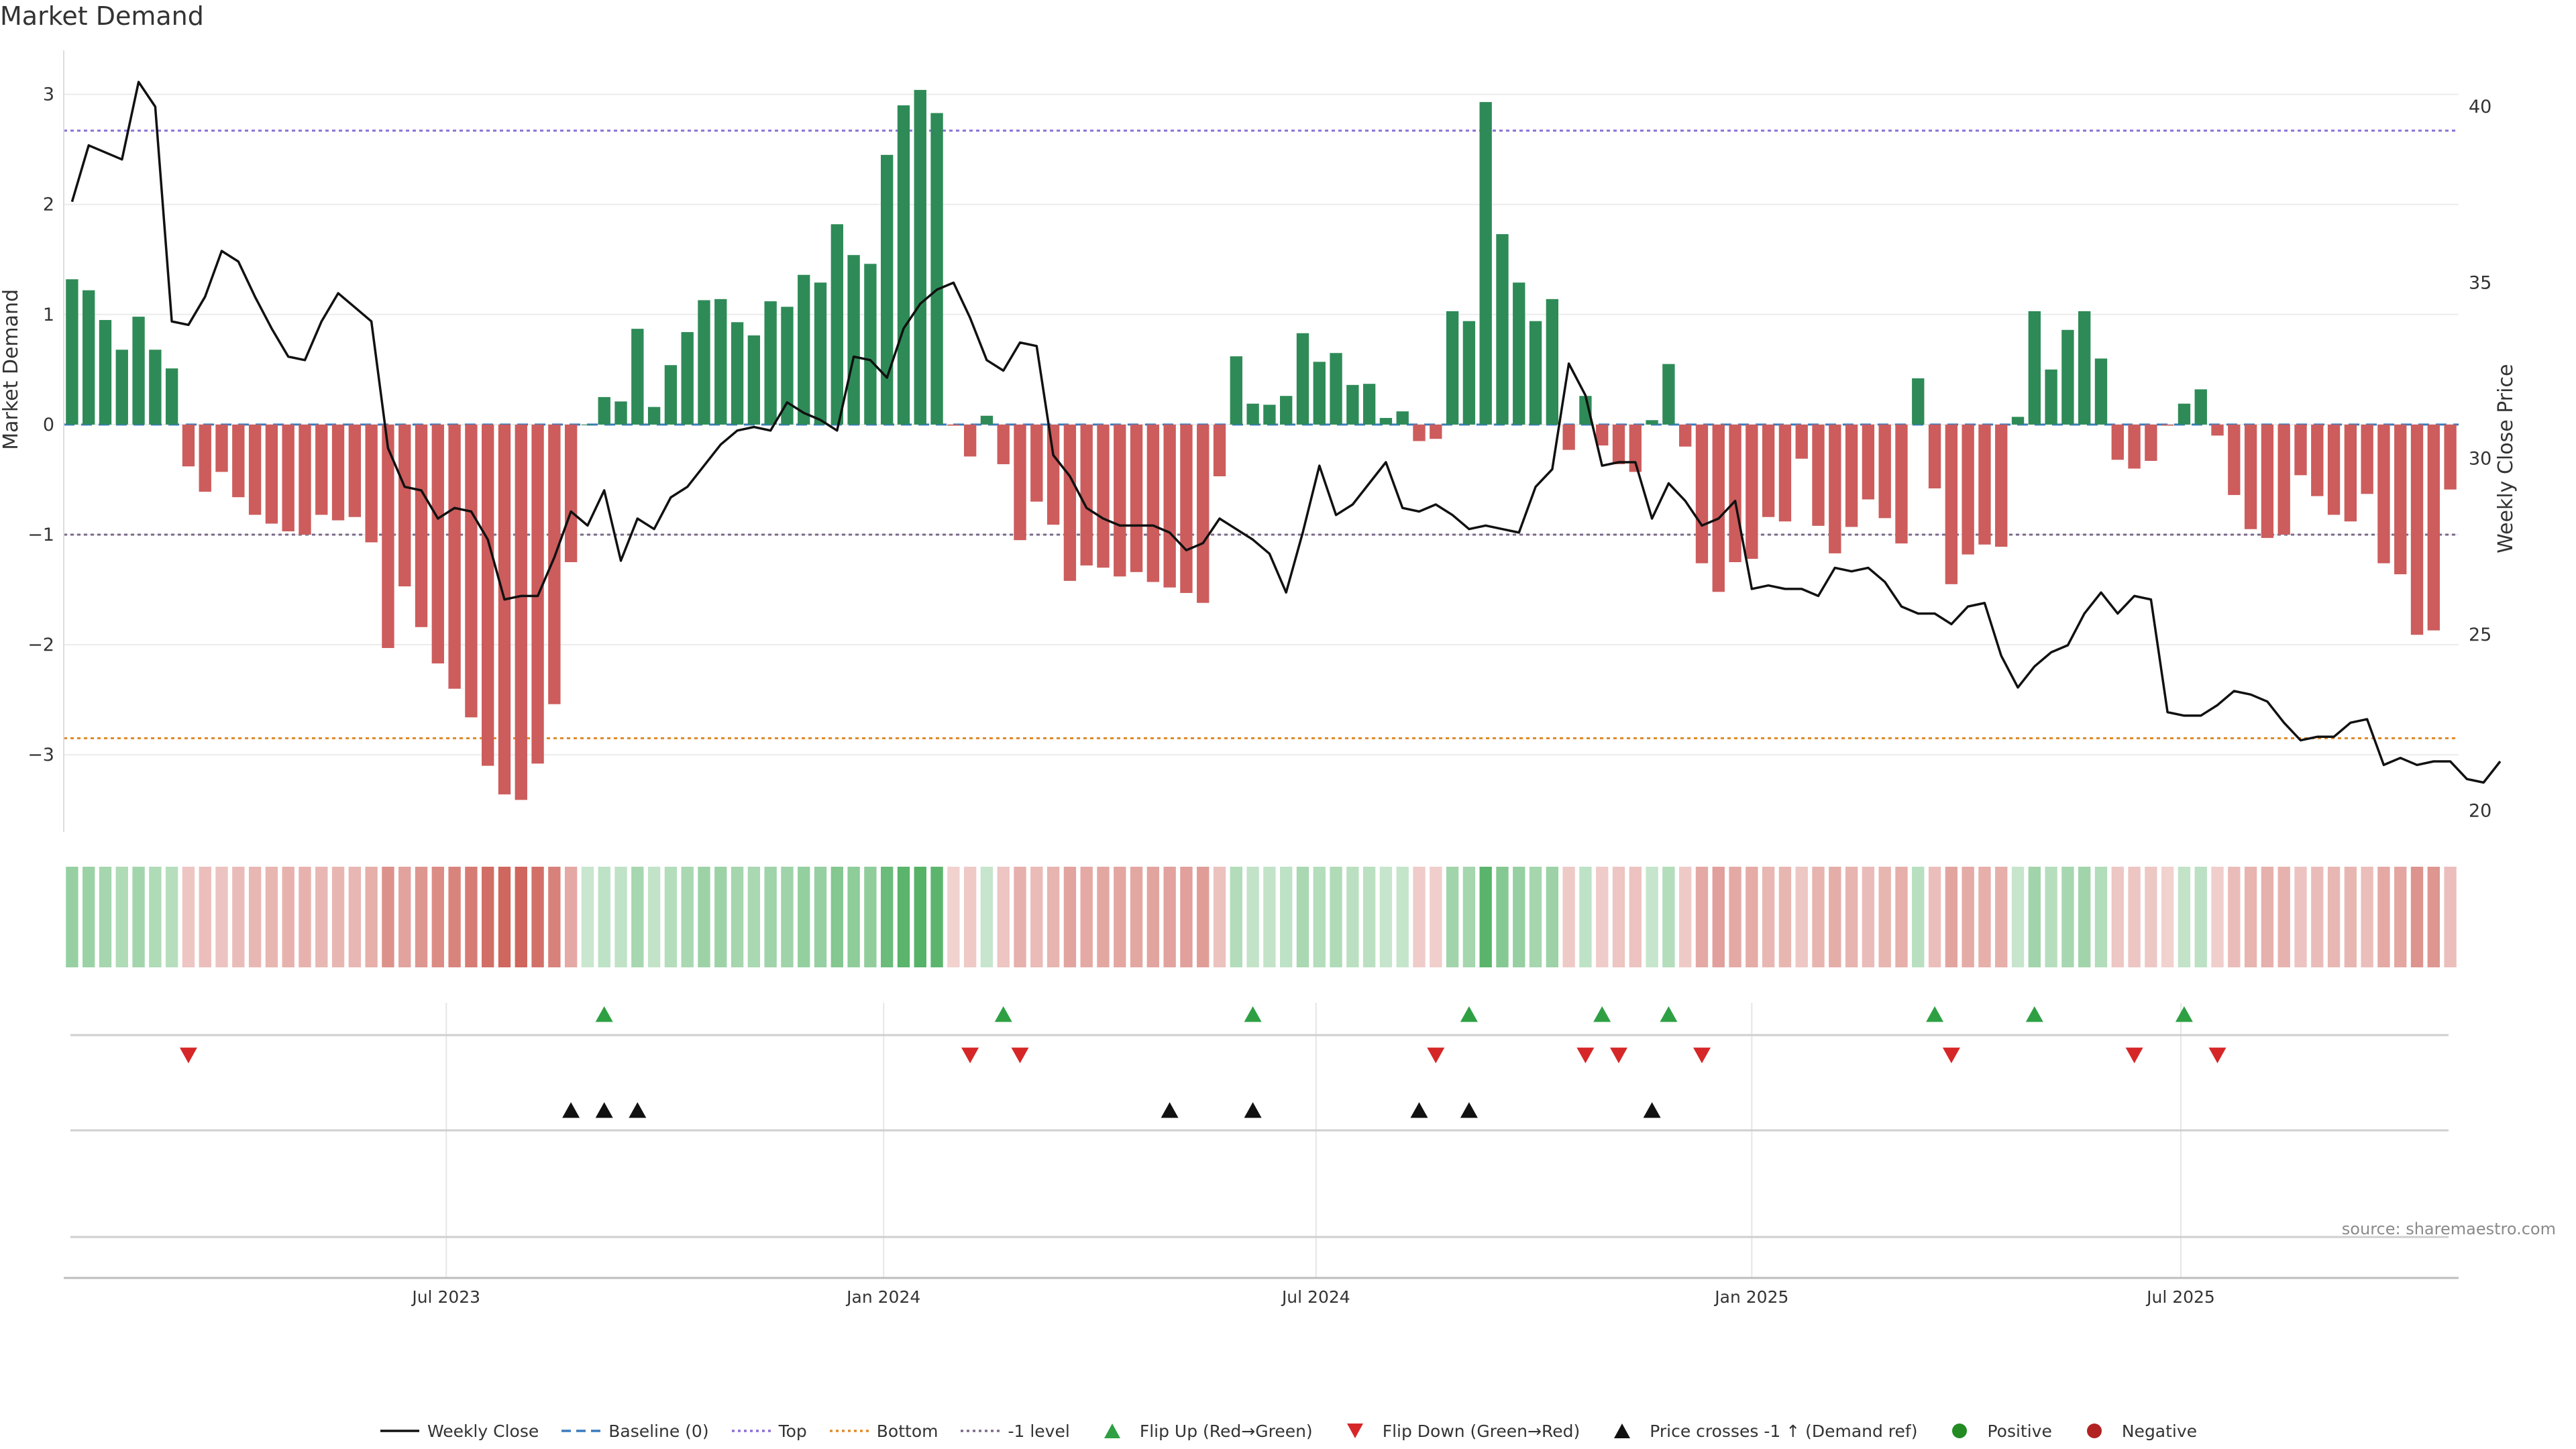 The width and height of the screenshot is (2576, 1449). I want to click on x-tick-label: Jul 2024, so click(1315, 1297).